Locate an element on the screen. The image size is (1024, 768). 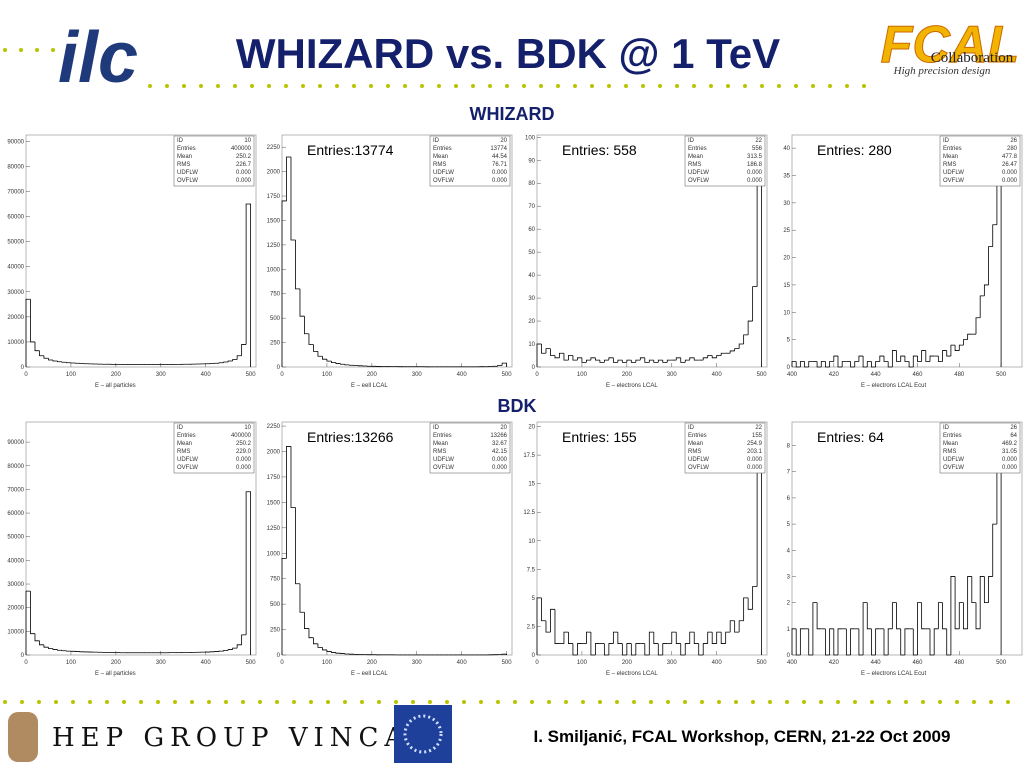
stats-value: 10 is located at coordinates (247, 428).